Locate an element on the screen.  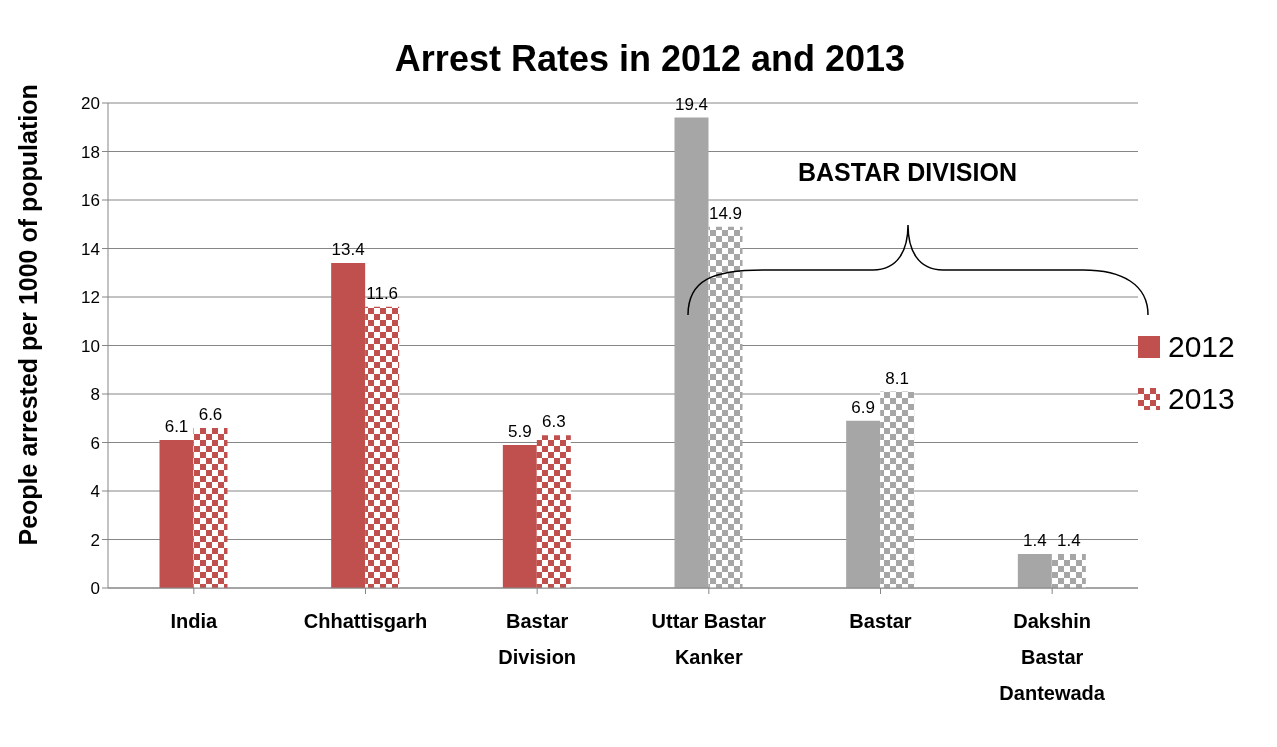
data-label: 6.3 is located at coordinates (554, 422).